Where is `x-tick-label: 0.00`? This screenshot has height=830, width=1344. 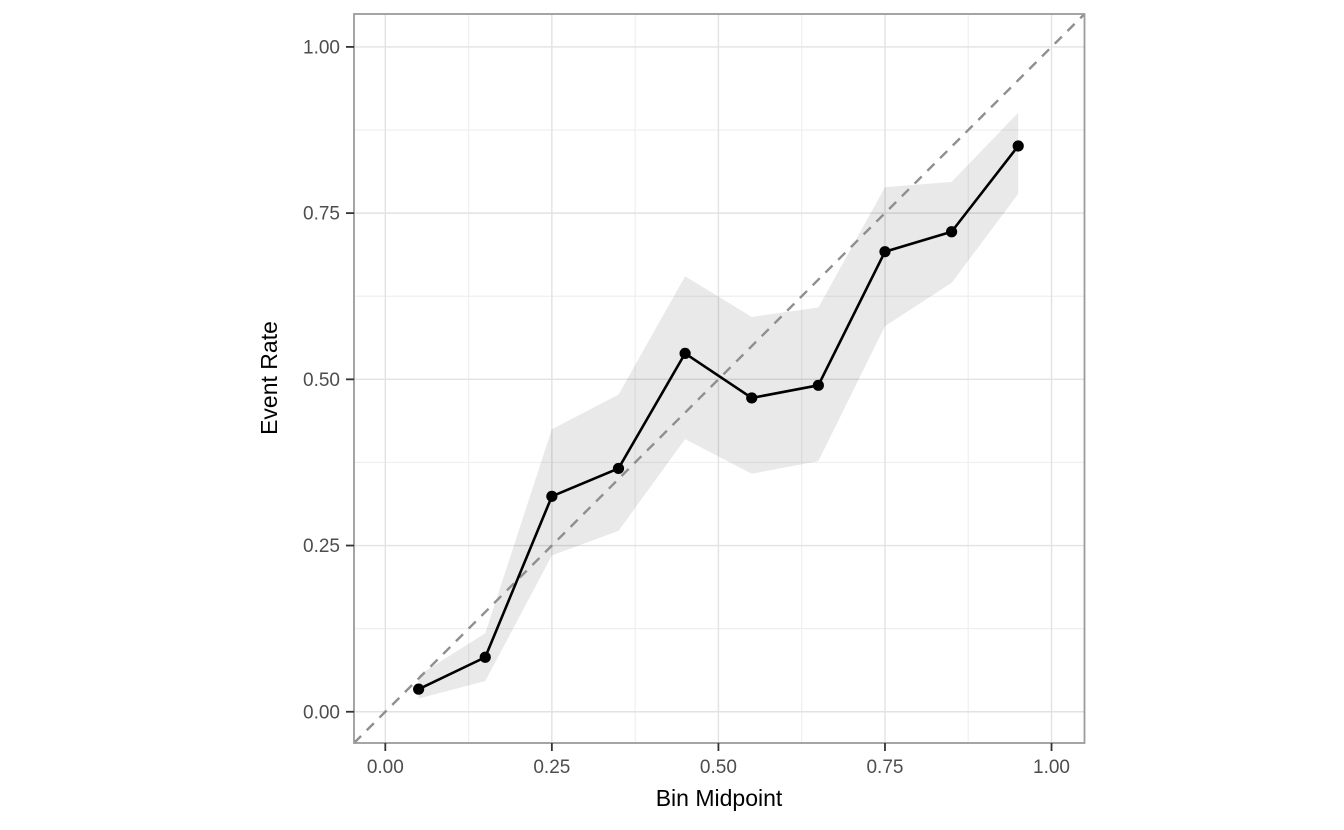
x-tick-label: 0.00 is located at coordinates (385, 767).